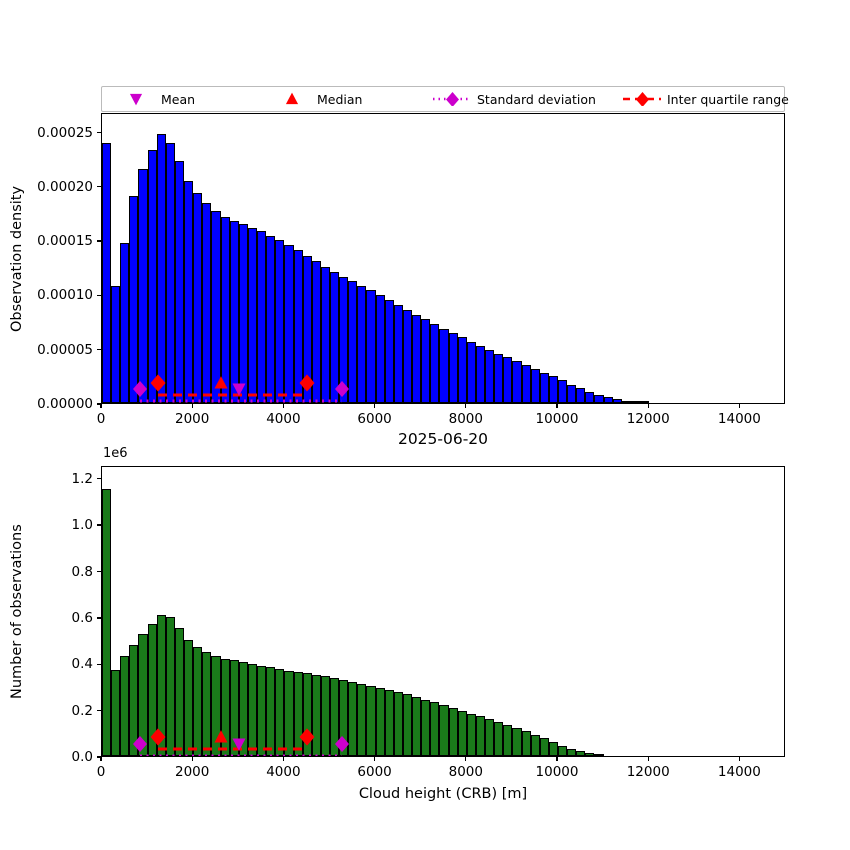  Describe the element at coordinates (642, 99) in the screenshot. I see `legend-marker-diamond-icon` at that location.